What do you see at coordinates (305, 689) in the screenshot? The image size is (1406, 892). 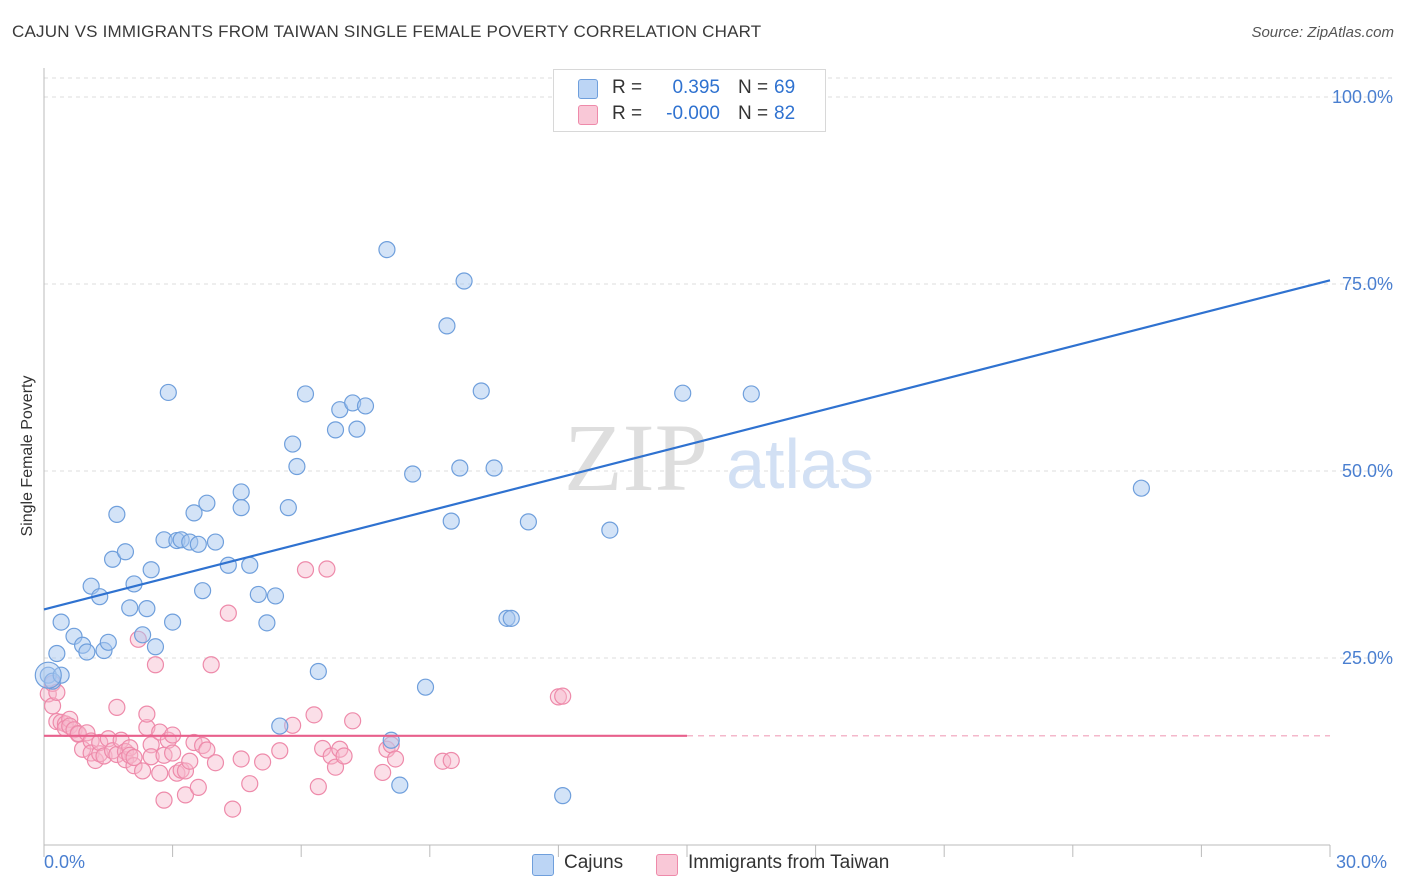 I see `taiwan-points` at bounding box center [305, 689].